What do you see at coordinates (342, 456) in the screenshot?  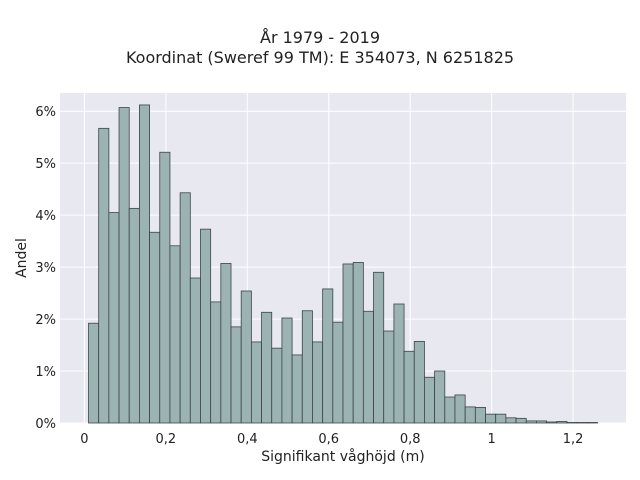 I see `x-axis-label: Signifikant våghöjd (m)` at bounding box center [342, 456].